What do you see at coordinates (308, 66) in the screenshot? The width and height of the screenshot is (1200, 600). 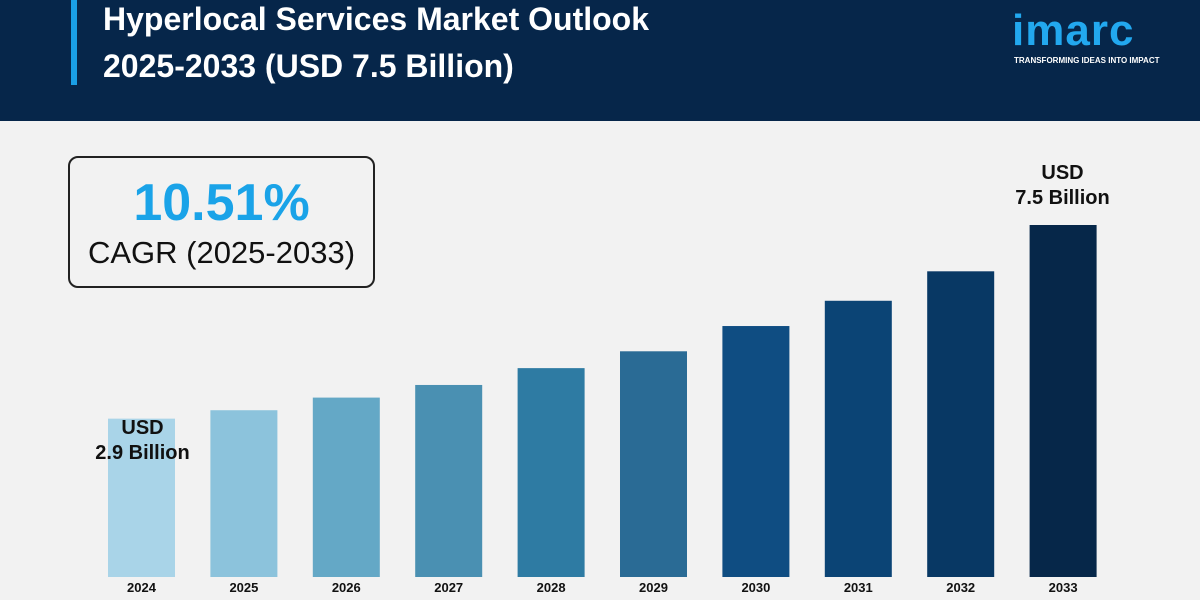 I see `chart-title-line-2: 2025-2033 (USD 7.5 Billion)` at bounding box center [308, 66].